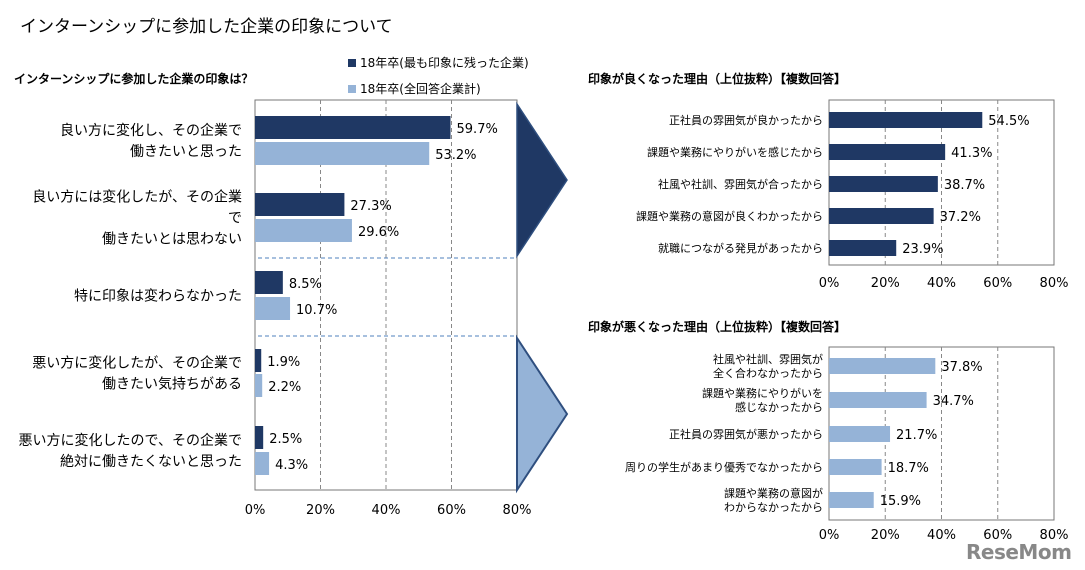 This screenshot has height=570, width=1085. I want to click on bad-x-tick-label: 20%, so click(885, 535).